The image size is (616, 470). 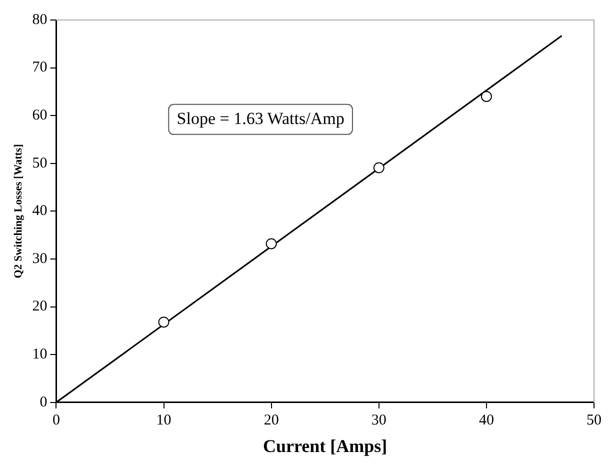 I want to click on x-tick-label: 40, so click(x=486, y=420).